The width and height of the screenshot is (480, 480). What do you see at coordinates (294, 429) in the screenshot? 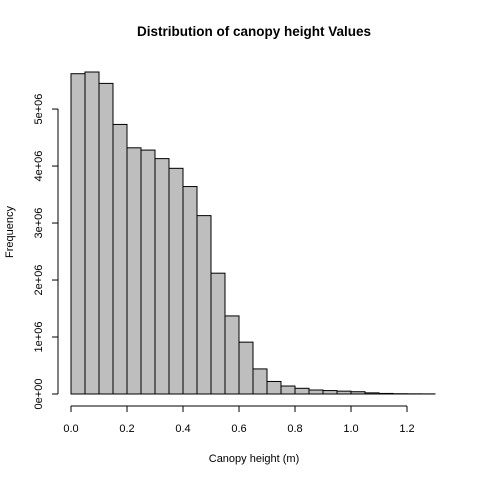
I see `x-tick-label: 0.8` at bounding box center [294, 429].